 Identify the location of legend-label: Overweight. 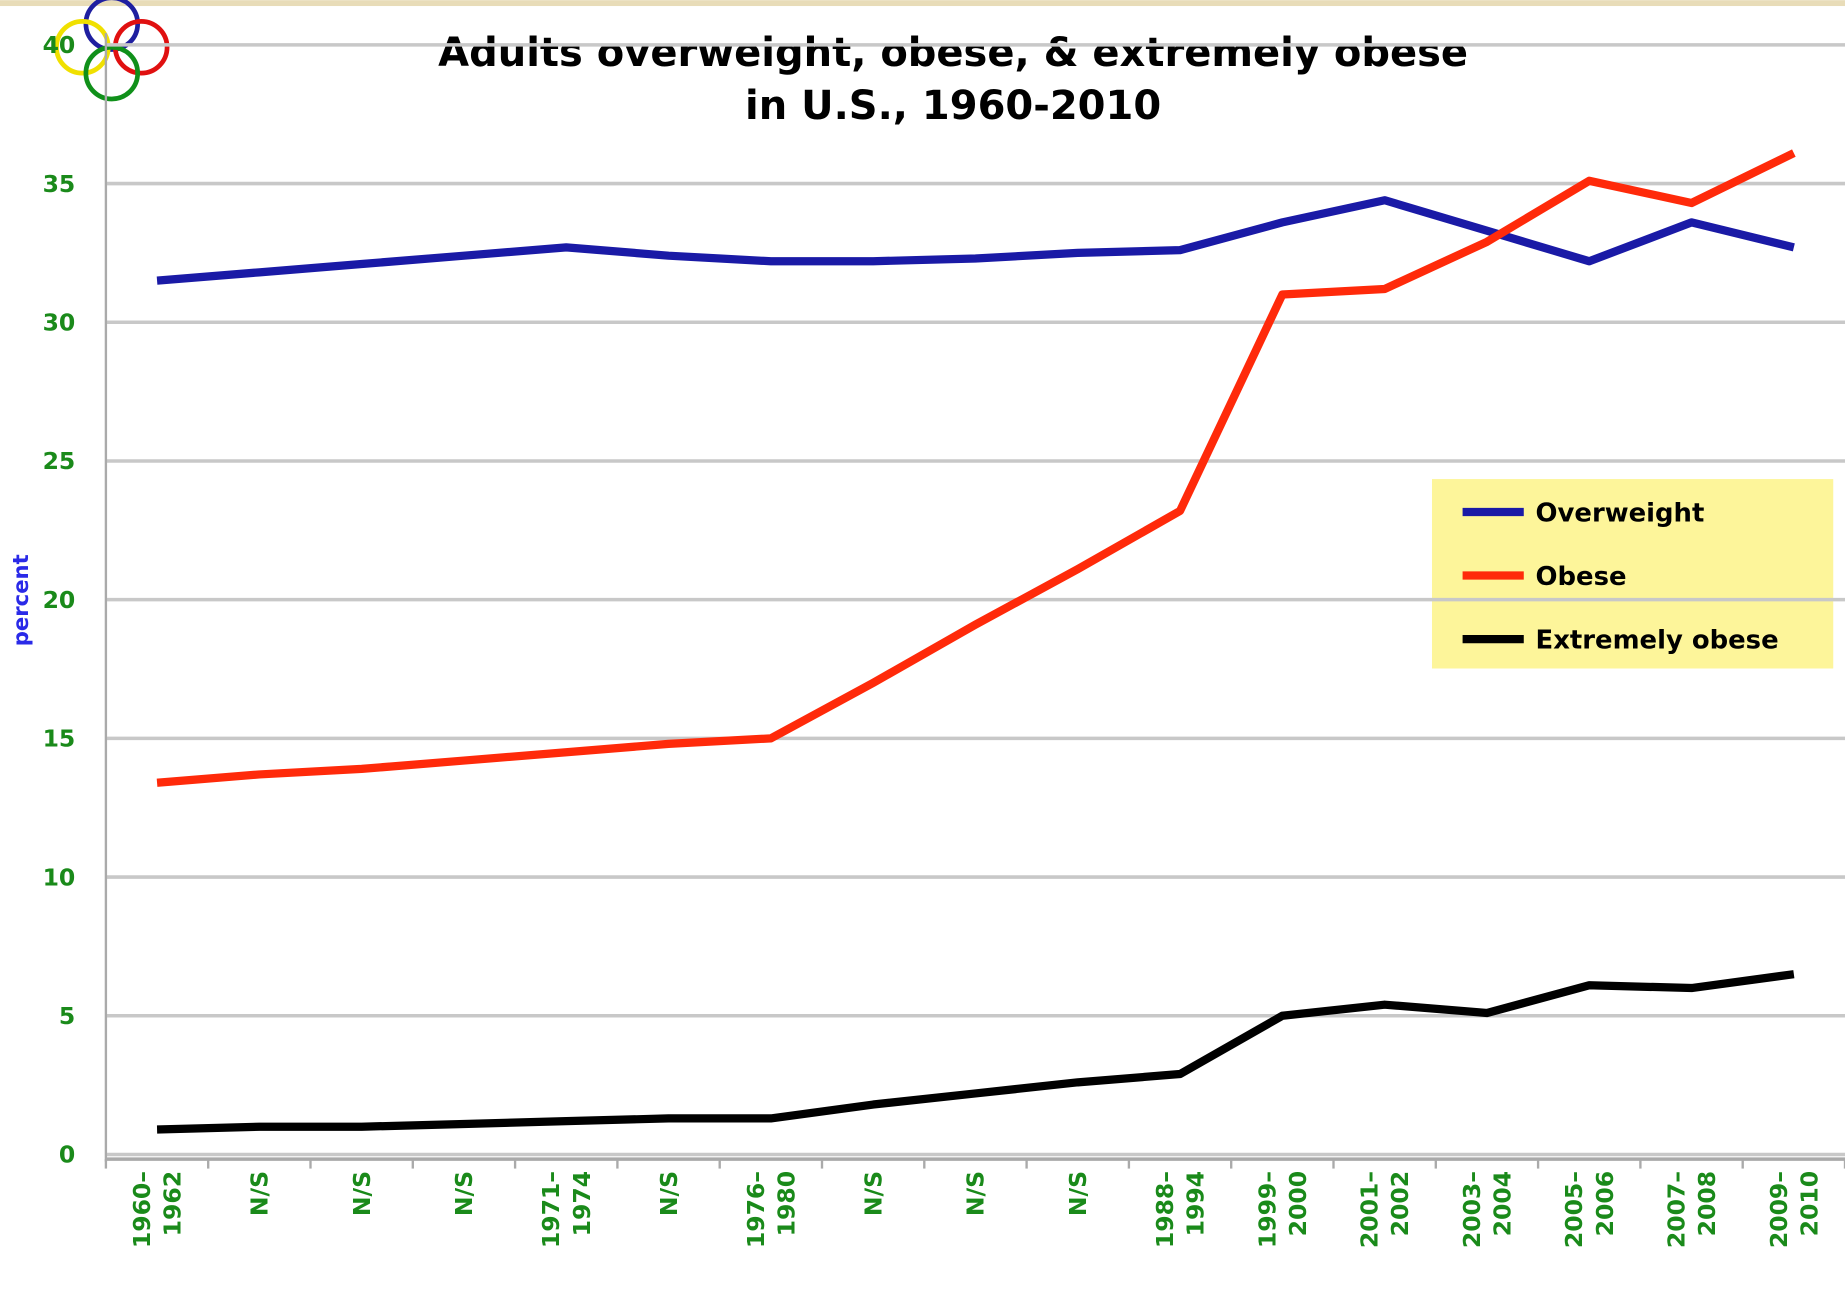
(1620, 513).